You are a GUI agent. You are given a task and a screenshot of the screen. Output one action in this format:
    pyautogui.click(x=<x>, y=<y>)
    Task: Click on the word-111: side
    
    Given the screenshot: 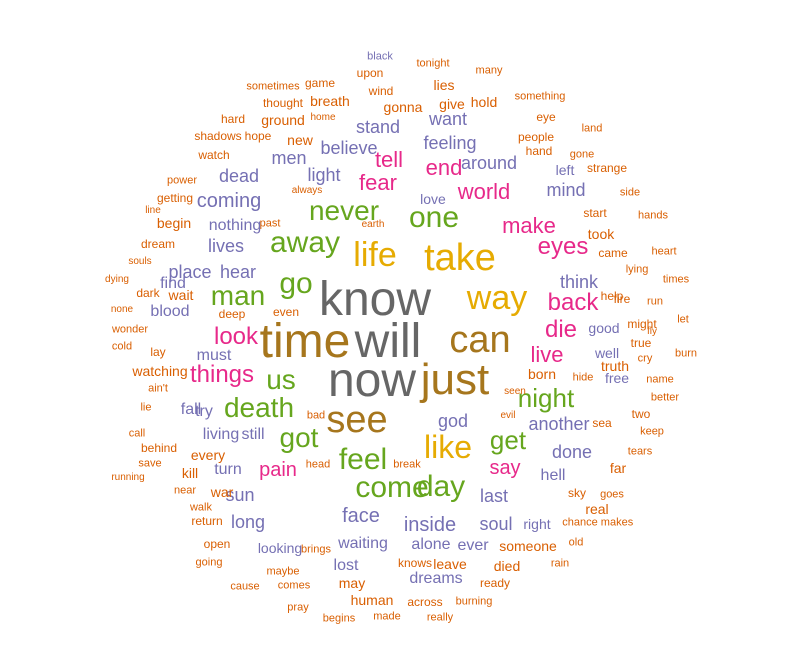 What is the action you would take?
    pyautogui.click(x=630, y=192)
    